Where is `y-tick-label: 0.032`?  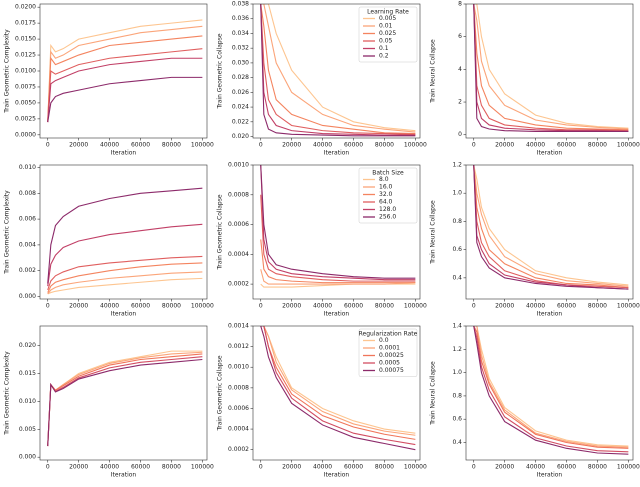
y-tick-label: 0.032 is located at coordinates (240, 48).